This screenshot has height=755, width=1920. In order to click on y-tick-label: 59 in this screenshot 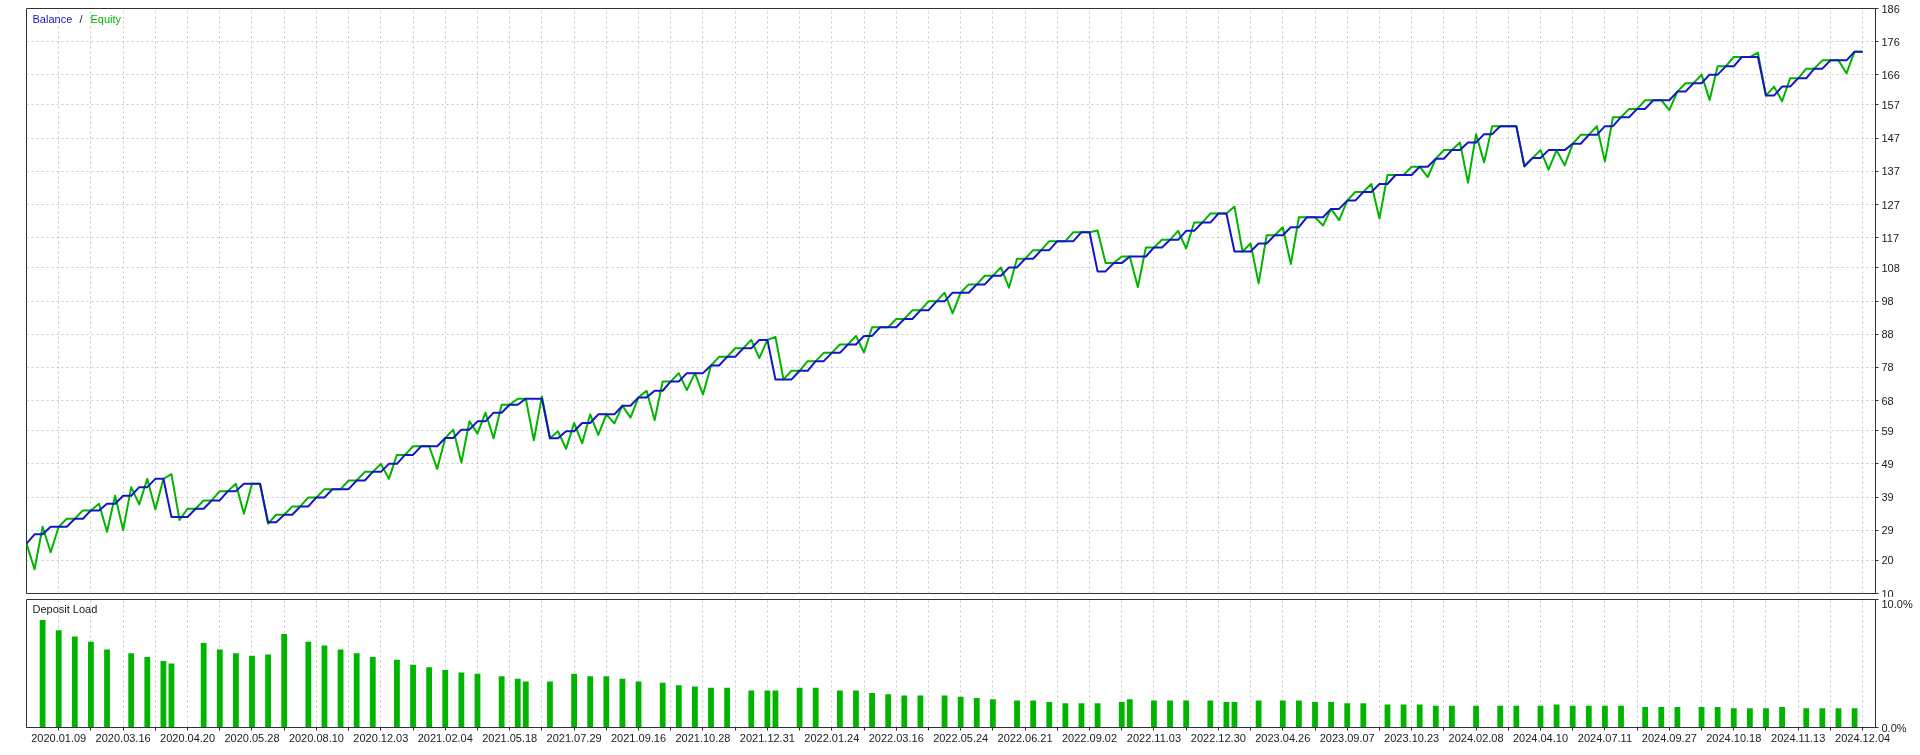, I will do `click(1887, 430)`.